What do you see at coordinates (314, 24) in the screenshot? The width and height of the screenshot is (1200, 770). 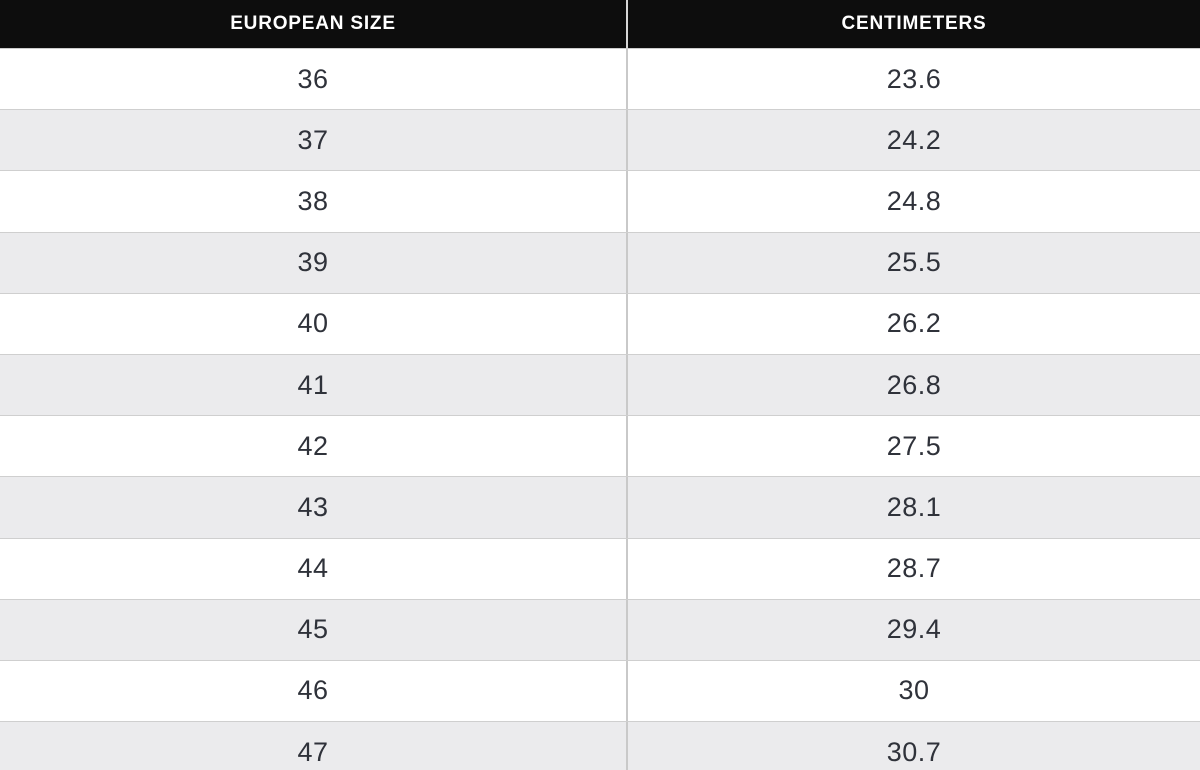 I see `column-header-european-size: EUROPEAN SIZE` at bounding box center [314, 24].